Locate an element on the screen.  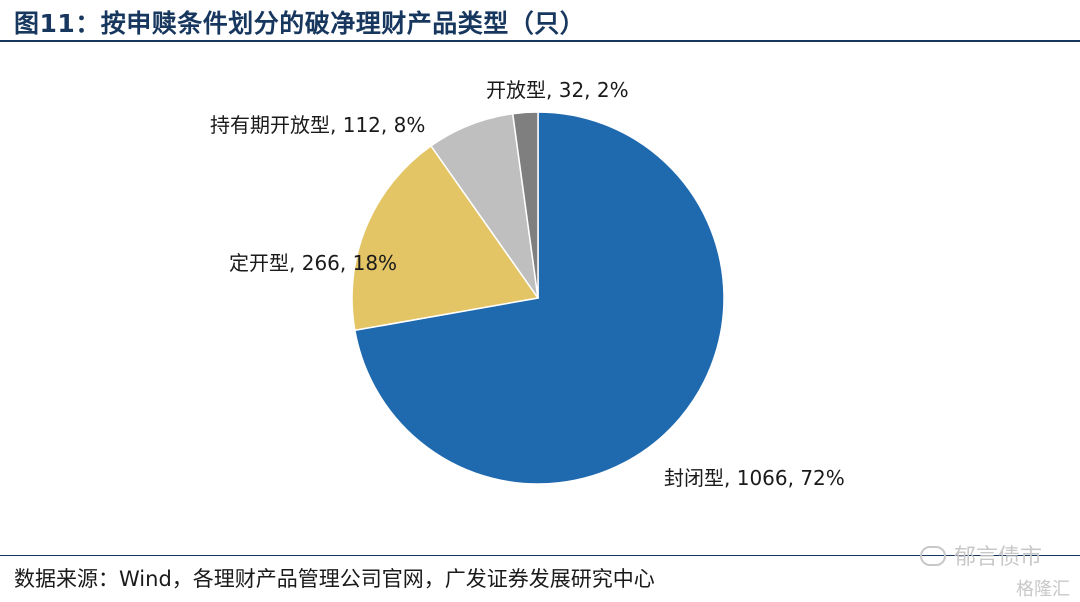
slice-label-2: 持有期开放型, 112, 8% is located at coordinates (317, 125).